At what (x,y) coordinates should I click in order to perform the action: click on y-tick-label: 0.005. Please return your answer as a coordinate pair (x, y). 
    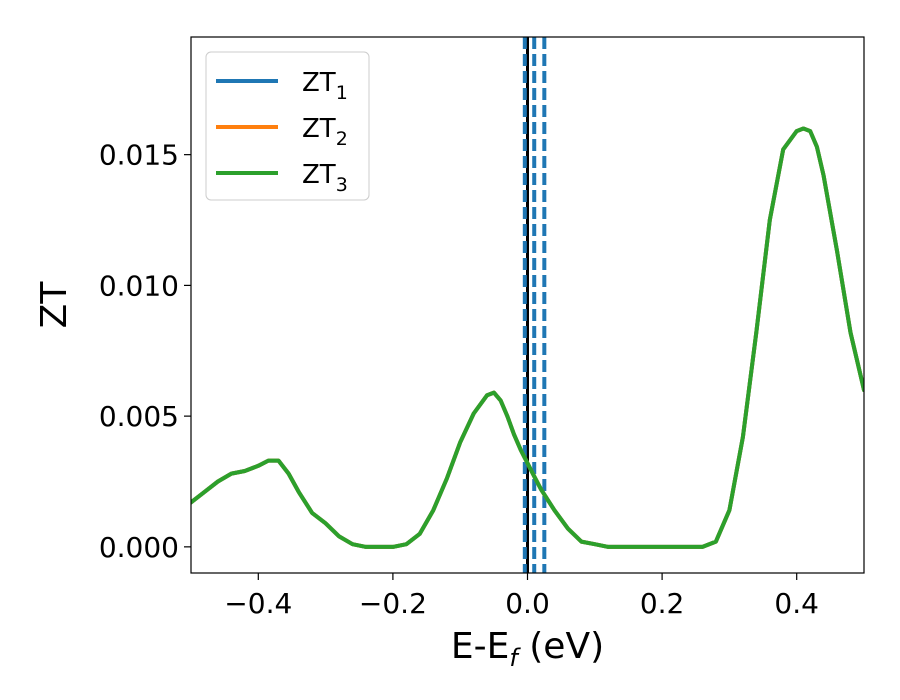
    Looking at the image, I should click on (139, 416).